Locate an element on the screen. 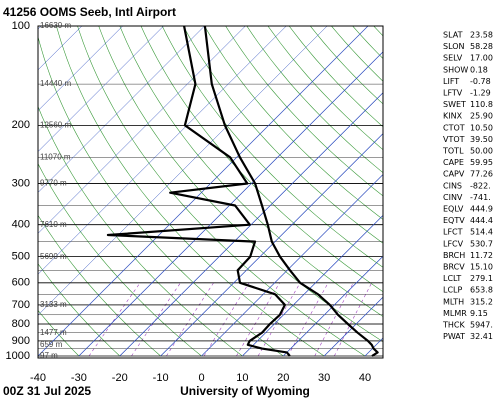 The image size is (500, 400). index-name: EQLV is located at coordinates (453, 209).